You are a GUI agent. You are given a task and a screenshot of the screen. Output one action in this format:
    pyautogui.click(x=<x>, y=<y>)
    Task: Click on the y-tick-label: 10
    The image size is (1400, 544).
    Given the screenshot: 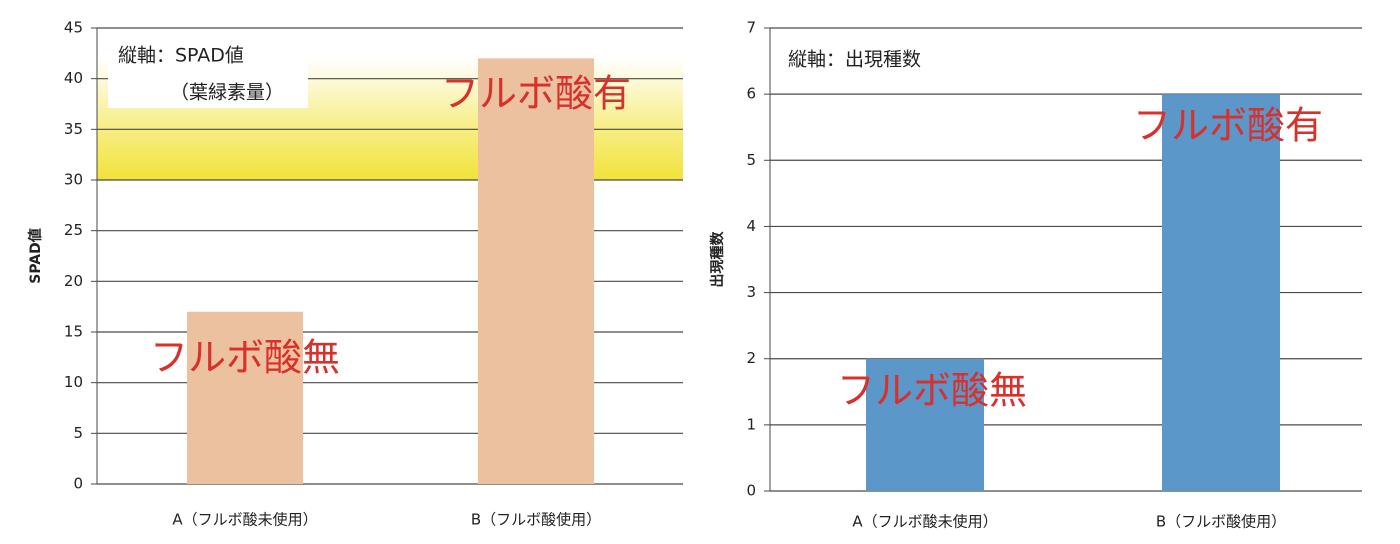 What is the action you would take?
    pyautogui.click(x=73, y=382)
    